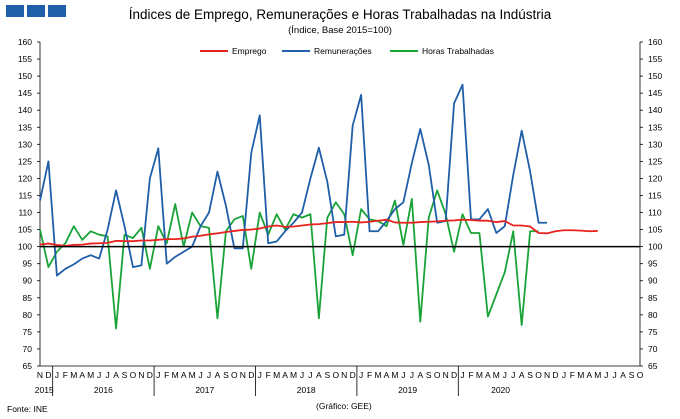 The height and width of the screenshot is (419, 680). What do you see at coordinates (655, 144) in the screenshot?
I see `y-tick-label-right: 130` at bounding box center [655, 144].